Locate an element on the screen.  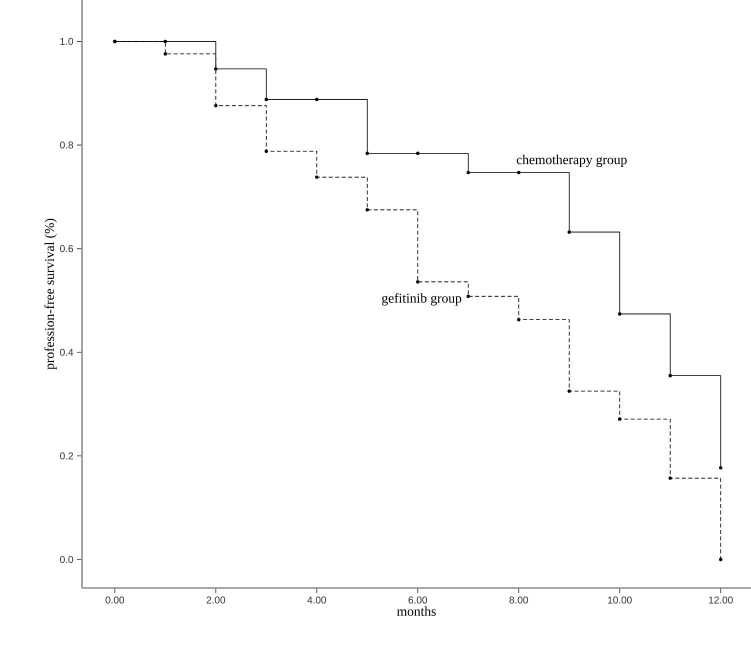
x-tick-label: 2.00 is located at coordinates (216, 600).